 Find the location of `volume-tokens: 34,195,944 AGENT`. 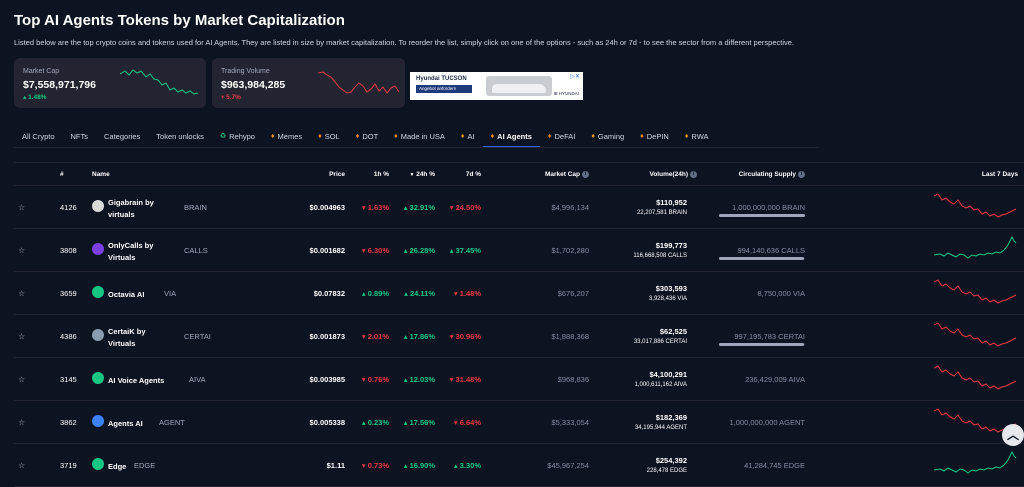

volume-tokens: 34,195,944 AGENT is located at coordinates (660, 428).